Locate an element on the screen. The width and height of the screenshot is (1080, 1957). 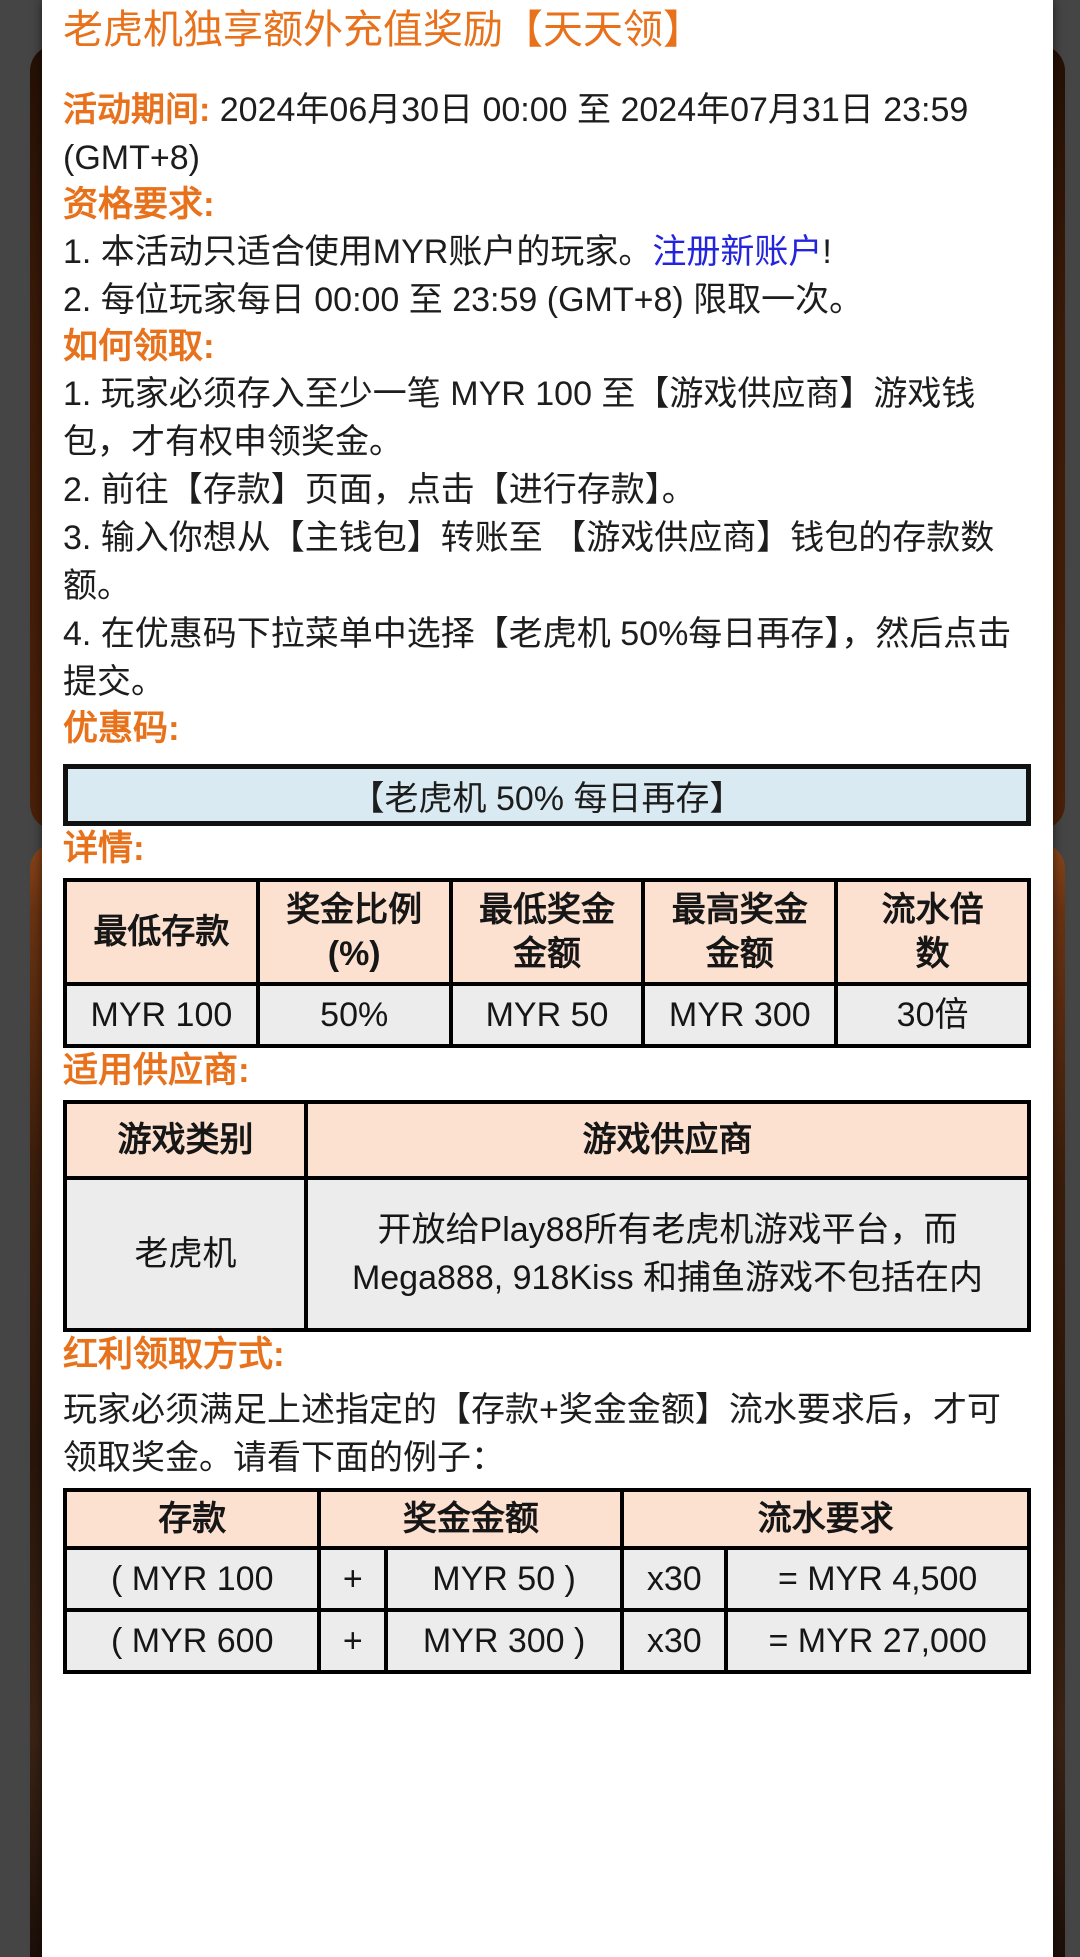
providers-heading: 适用供应商: is located at coordinates (156, 1070).